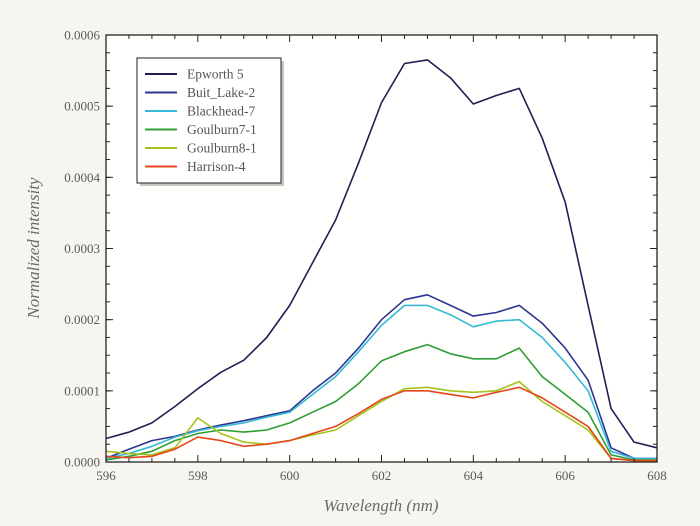  Describe the element at coordinates (33, 248) in the screenshot. I see `y-axis-title: Normalized intensity` at that location.